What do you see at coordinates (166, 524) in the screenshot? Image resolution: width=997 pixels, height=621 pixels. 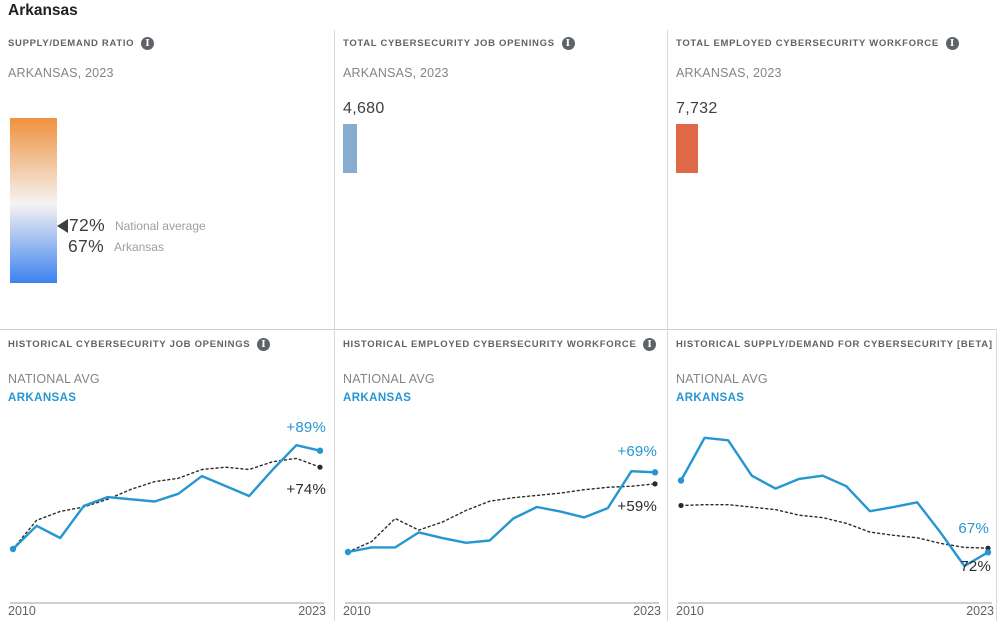 I see `job-openings-trend-chart` at bounding box center [166, 524].